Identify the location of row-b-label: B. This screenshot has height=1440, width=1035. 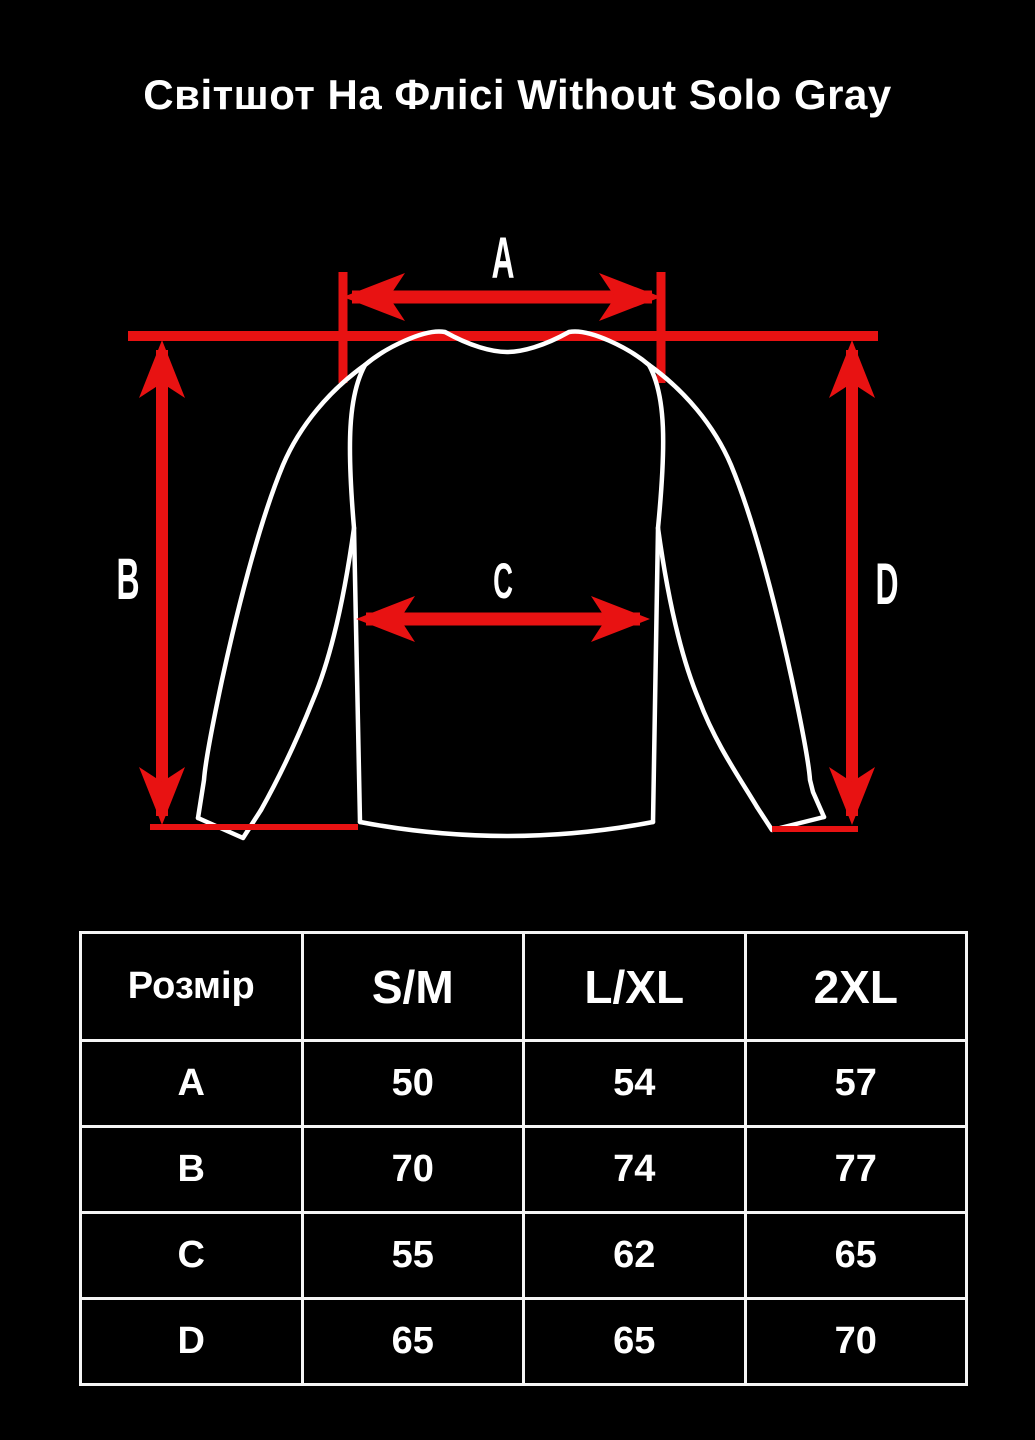
(191, 1169).